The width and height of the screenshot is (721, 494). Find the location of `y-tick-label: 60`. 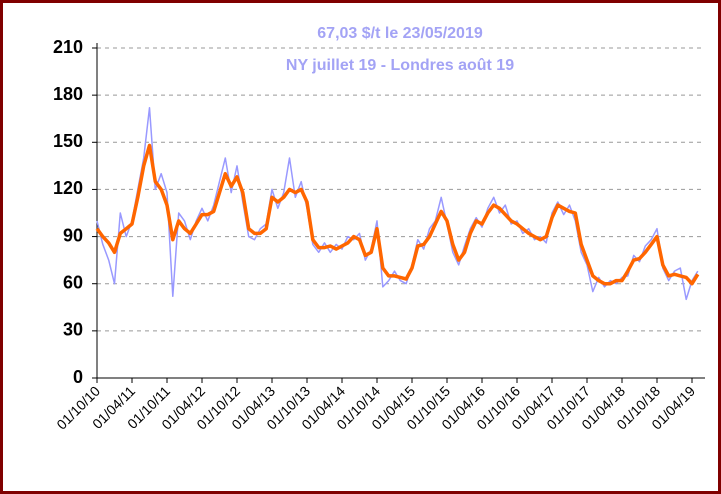

y-tick-label: 60 is located at coordinates (73, 282).